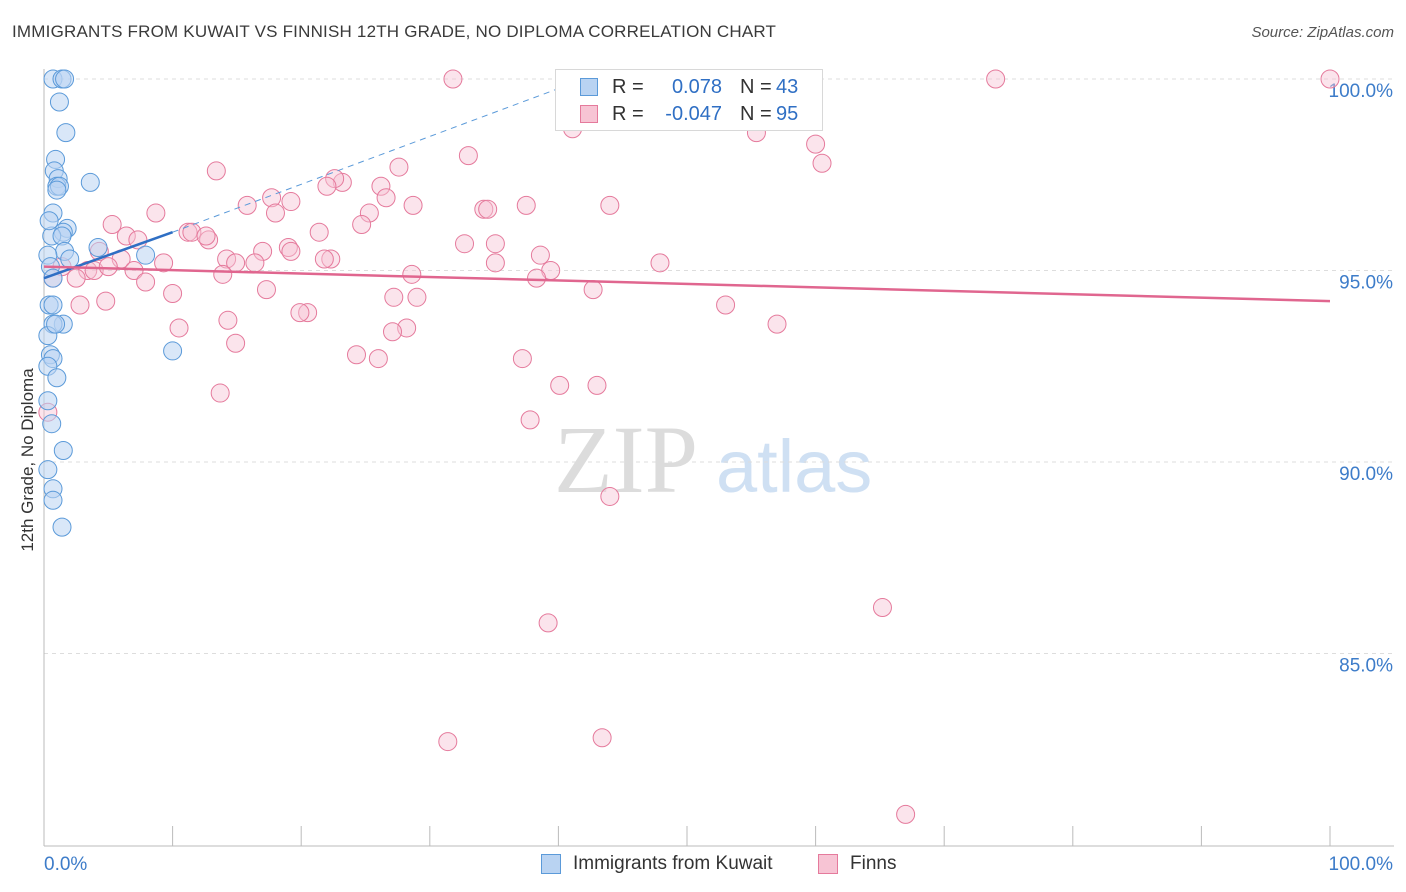 The height and width of the screenshot is (892, 1406). I want to click on legend-swatch-kuwait, so click(589, 87).